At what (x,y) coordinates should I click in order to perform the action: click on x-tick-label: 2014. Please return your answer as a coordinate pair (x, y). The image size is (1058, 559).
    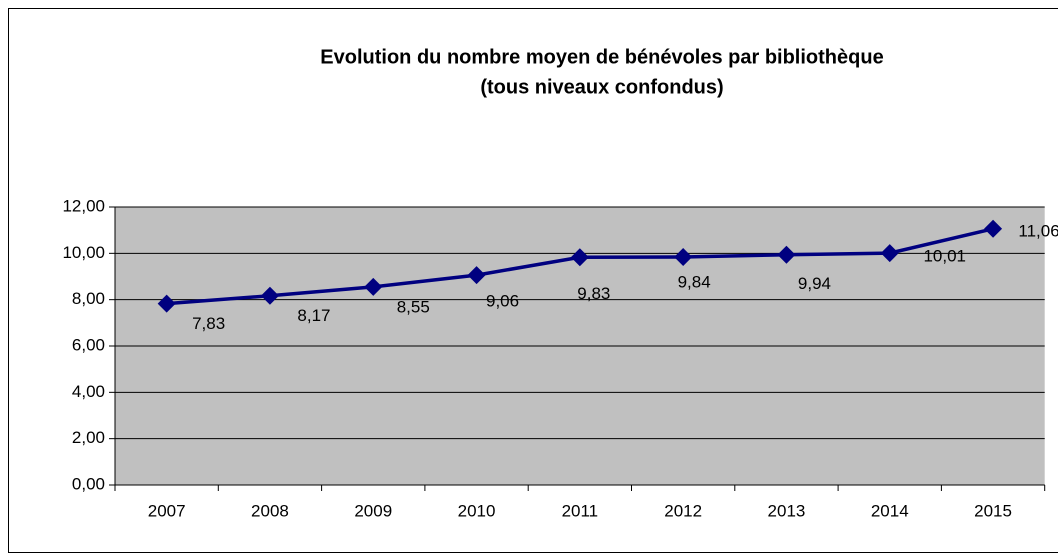
    Looking at the image, I should click on (890, 510).